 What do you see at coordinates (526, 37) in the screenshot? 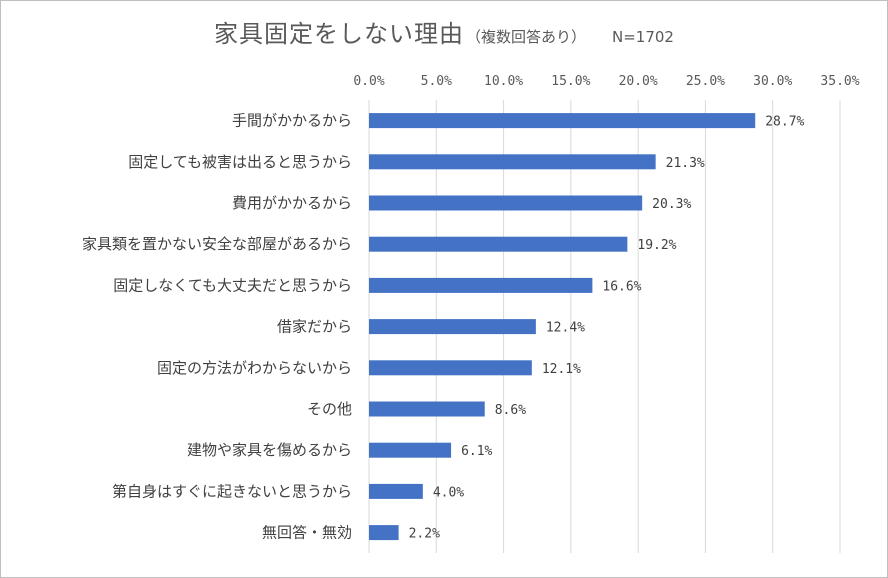
I see `chart-subtitle: （複数回答あり）` at bounding box center [526, 37].